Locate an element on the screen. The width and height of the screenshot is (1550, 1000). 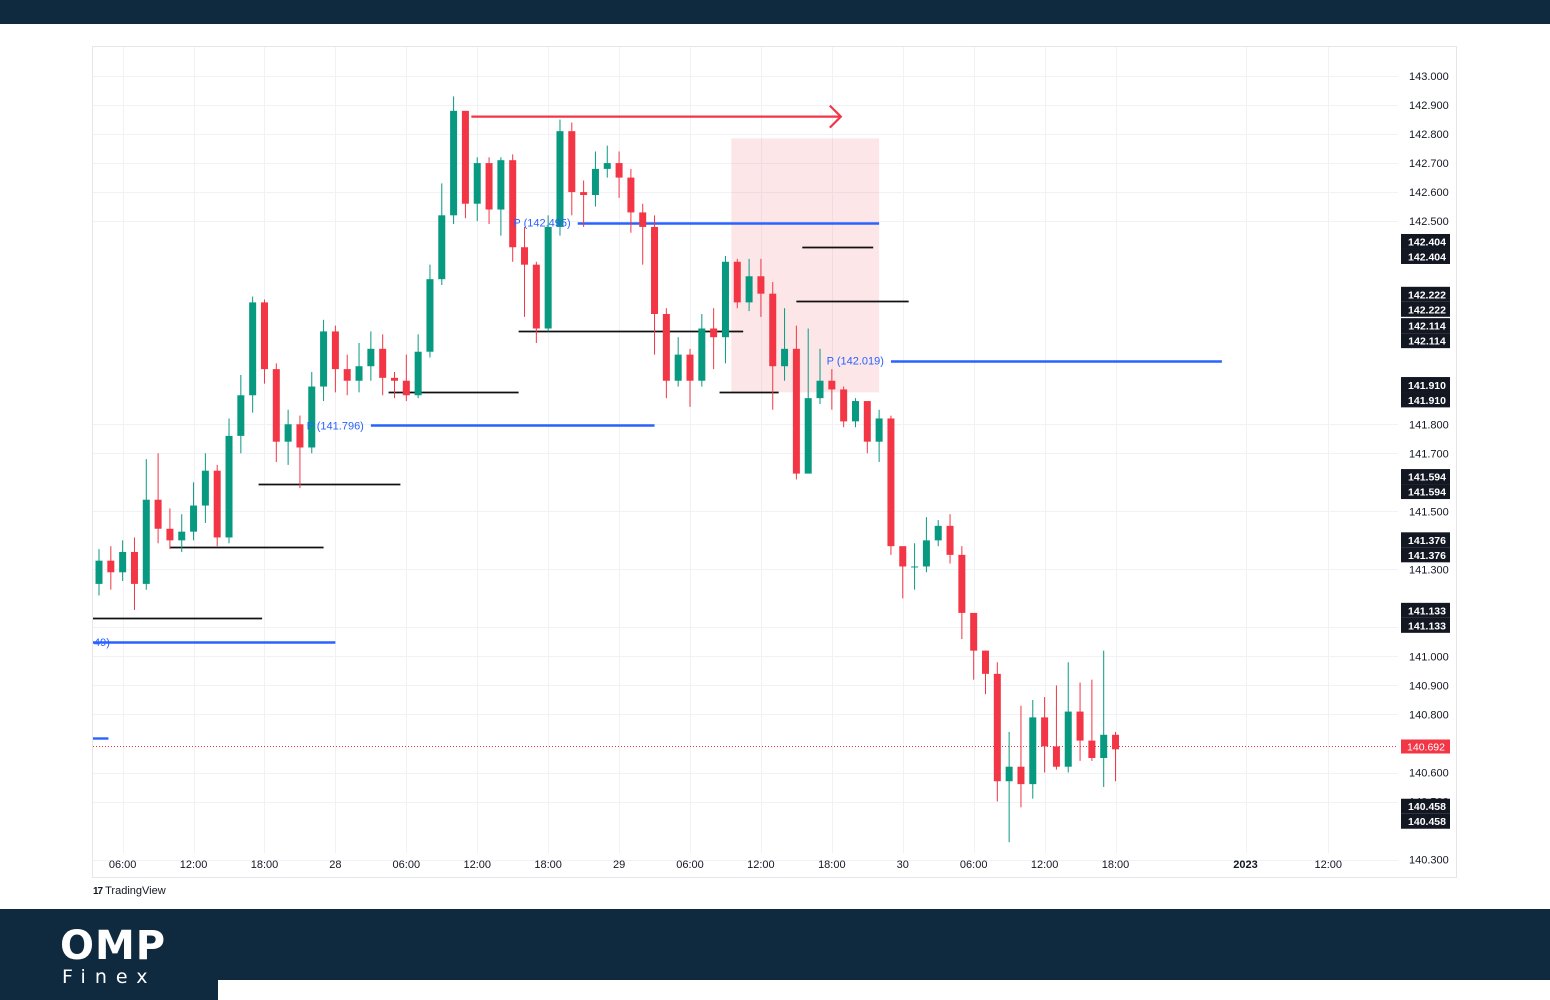
tradingview-brand: 17 TradingView is located at coordinates (129, 891).